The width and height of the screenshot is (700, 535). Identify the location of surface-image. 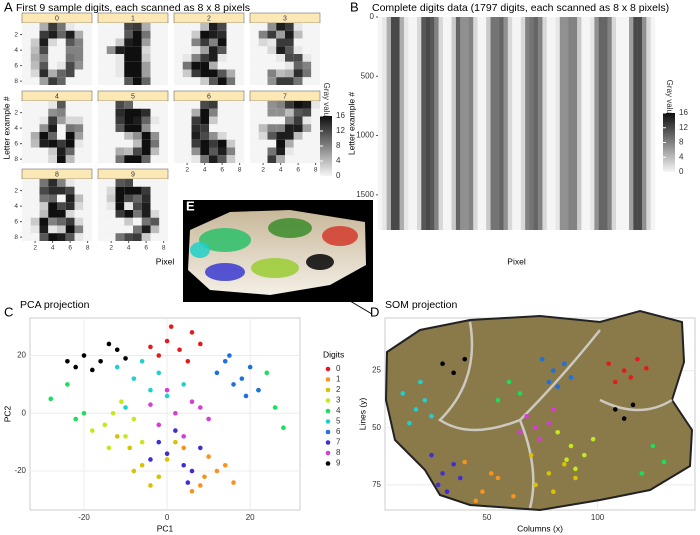
(278, 251).